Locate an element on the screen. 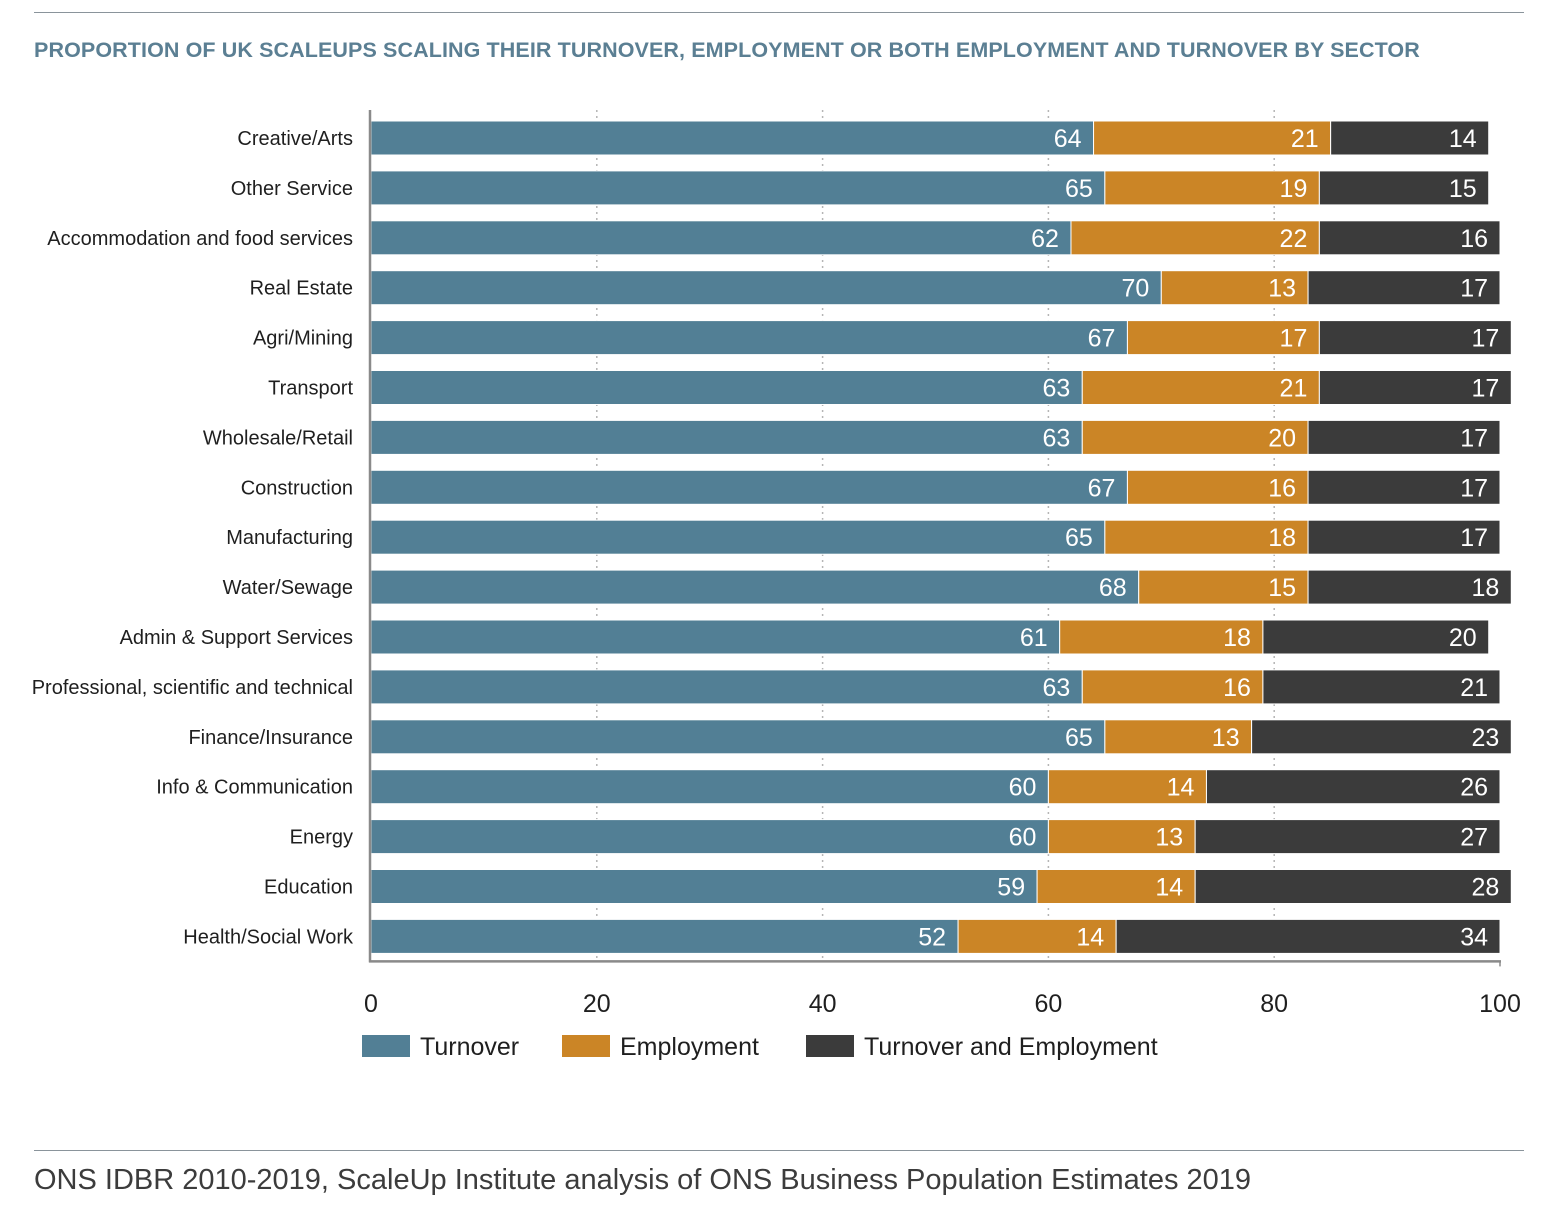  data-label: 22 is located at coordinates (1294, 239).